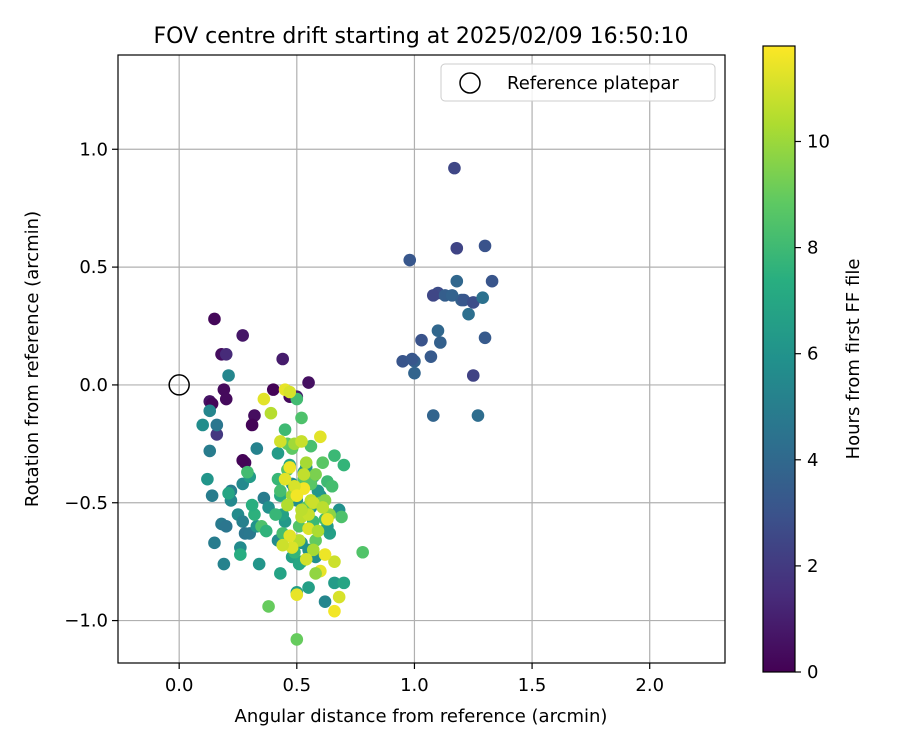  What do you see at coordinates (93, 385) in the screenshot?
I see `y-tick-label: 0.0` at bounding box center [93, 385].